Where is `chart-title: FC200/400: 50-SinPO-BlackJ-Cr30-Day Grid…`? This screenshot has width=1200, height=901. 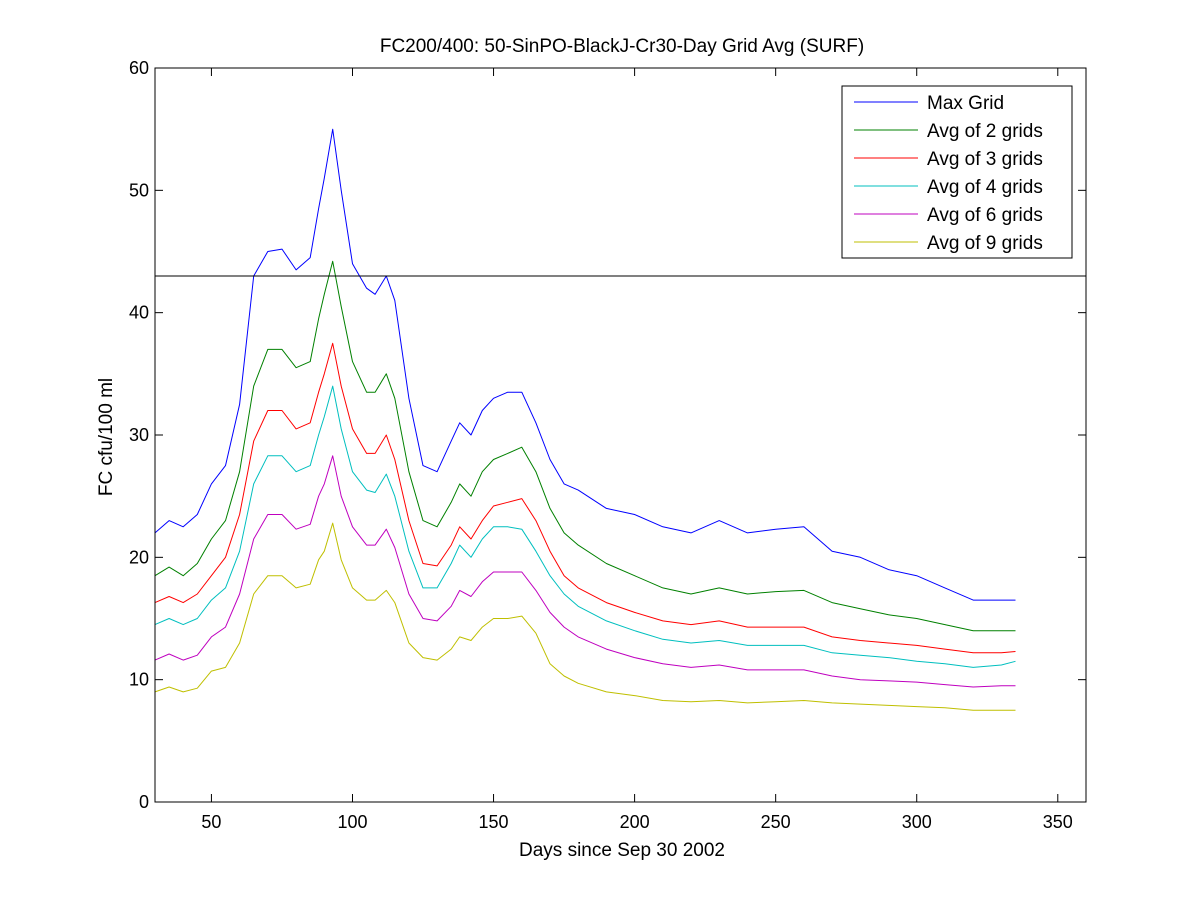 chart-title: FC200/400: 50-SinPO-BlackJ-Cr30-Day Grid… is located at coordinates (622, 46).